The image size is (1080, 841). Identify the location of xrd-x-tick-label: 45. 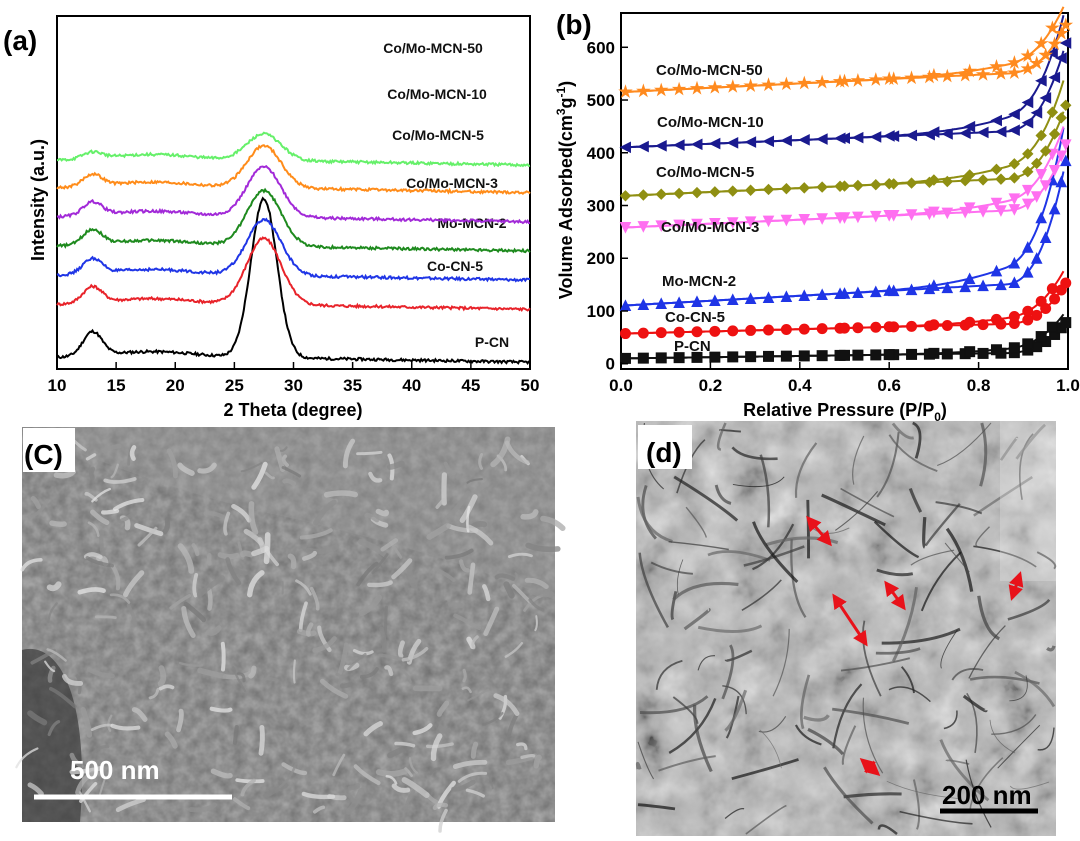
(470, 385).